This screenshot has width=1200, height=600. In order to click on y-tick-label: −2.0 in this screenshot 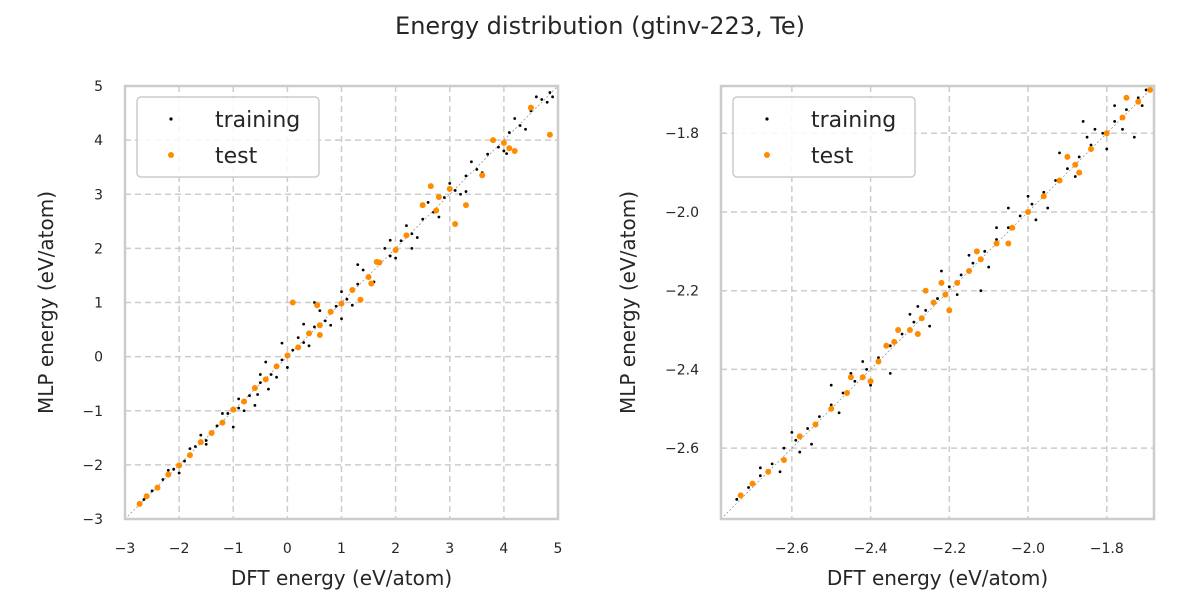, I will do `click(682, 213)`.